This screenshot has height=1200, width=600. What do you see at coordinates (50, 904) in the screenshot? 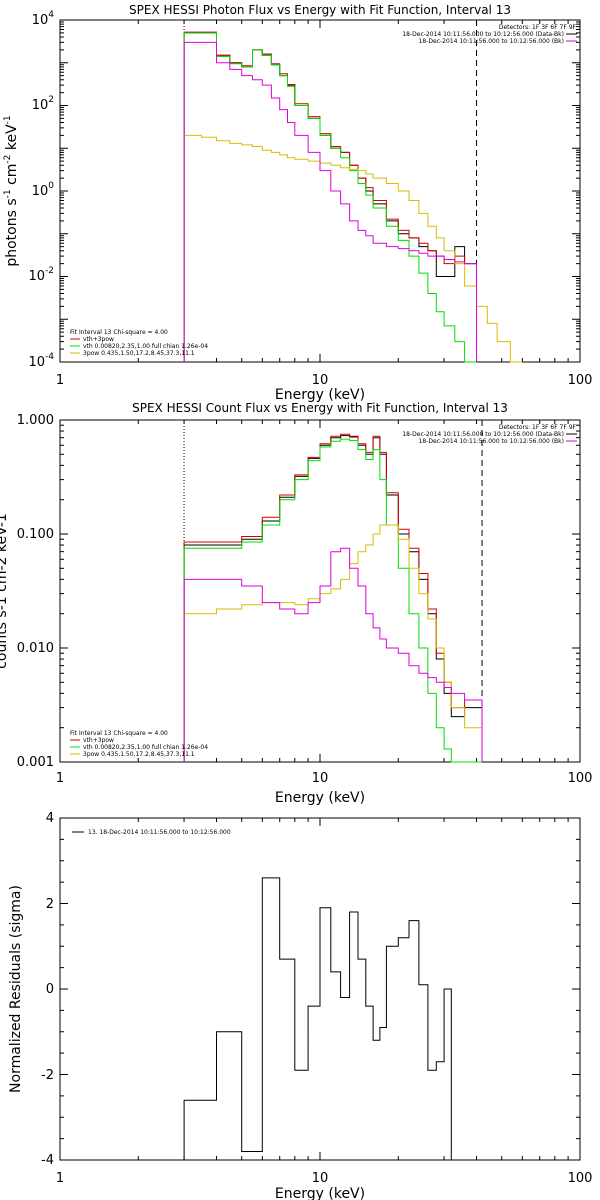
I see `resid-ytick-2: 2` at bounding box center [50, 904].